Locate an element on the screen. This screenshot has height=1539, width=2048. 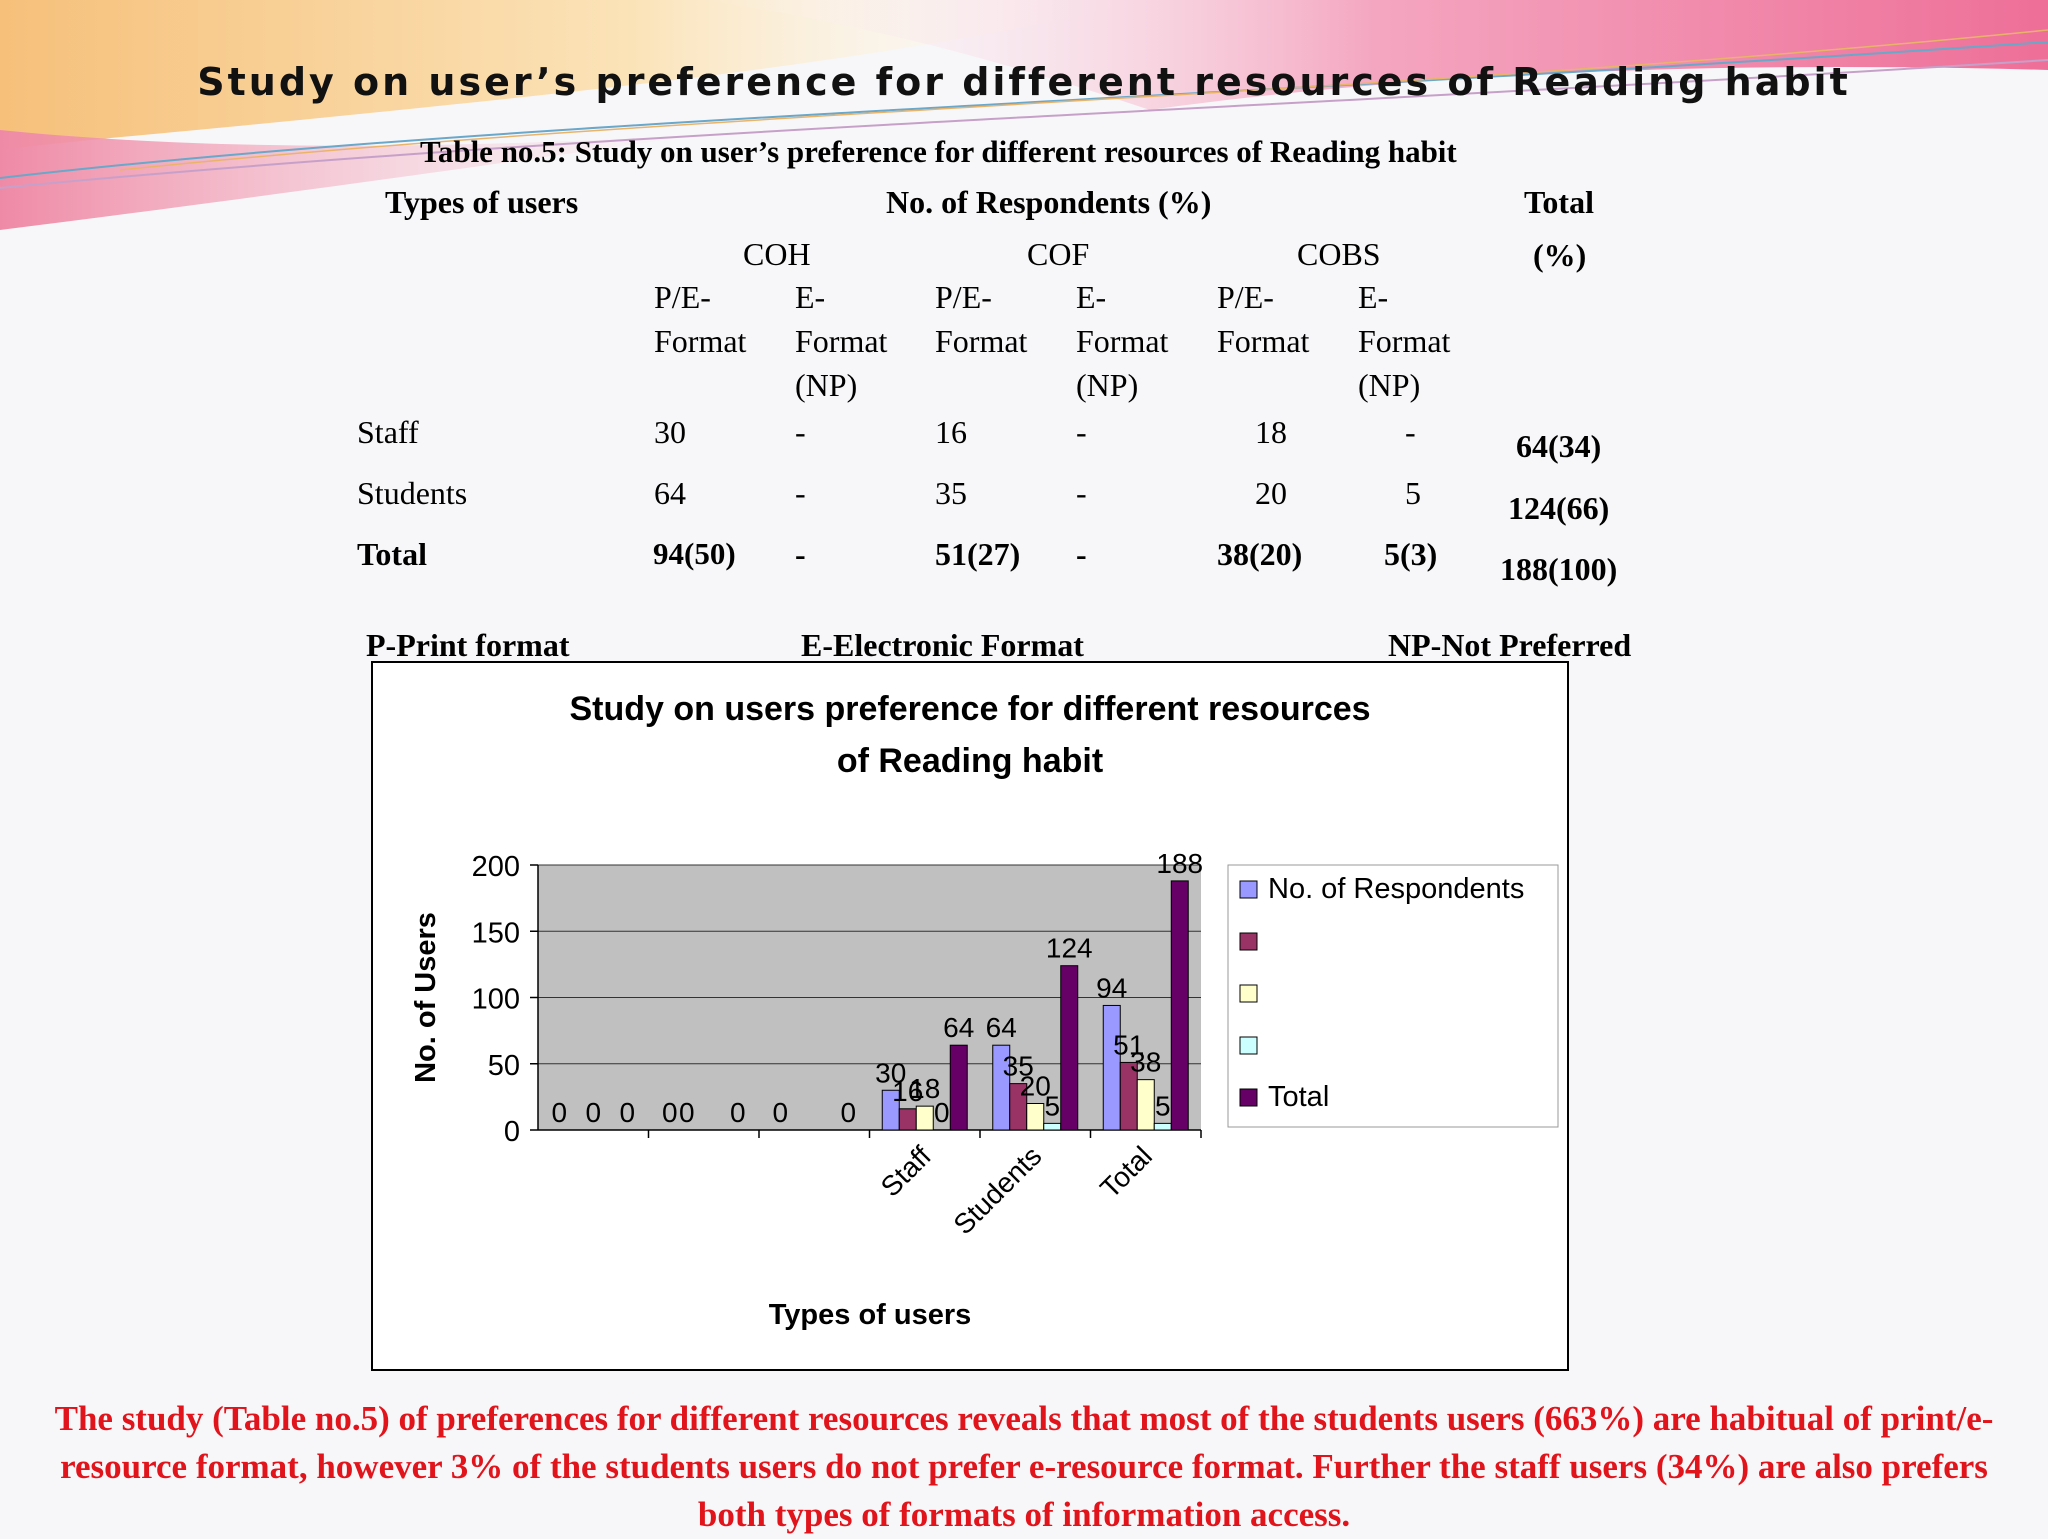
data-label: 35 is located at coordinates (1018, 1066).